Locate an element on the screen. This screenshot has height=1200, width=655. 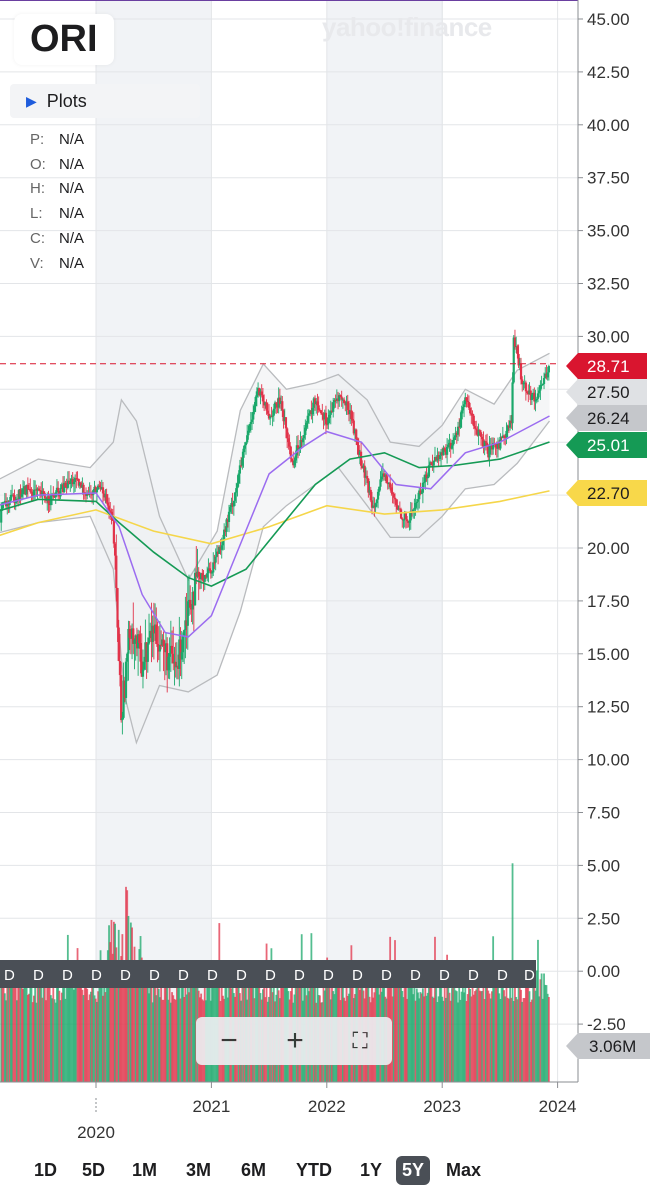
range-max-button: Max is located at coordinates (464, 1169).